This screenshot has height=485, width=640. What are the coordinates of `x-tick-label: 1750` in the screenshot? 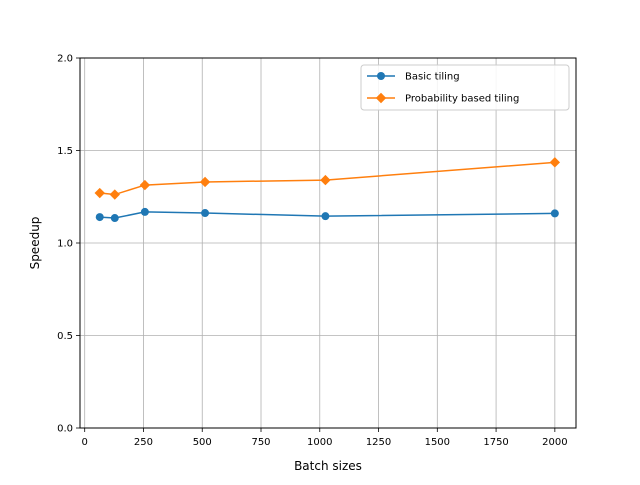 It's located at (495, 442).